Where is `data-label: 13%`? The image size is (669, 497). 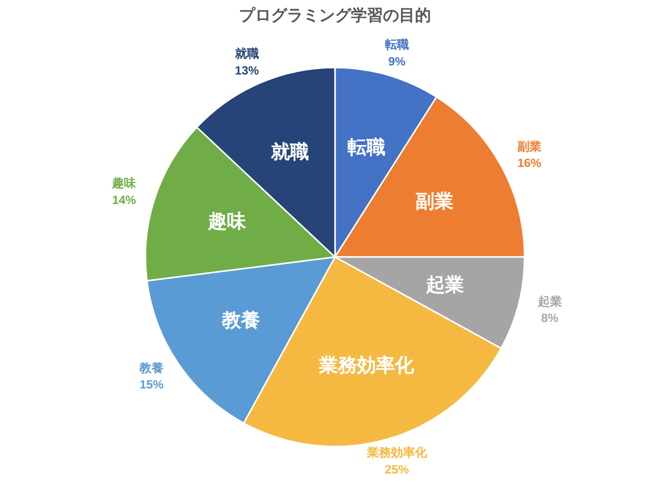
data-label: 13% is located at coordinates (247, 71).